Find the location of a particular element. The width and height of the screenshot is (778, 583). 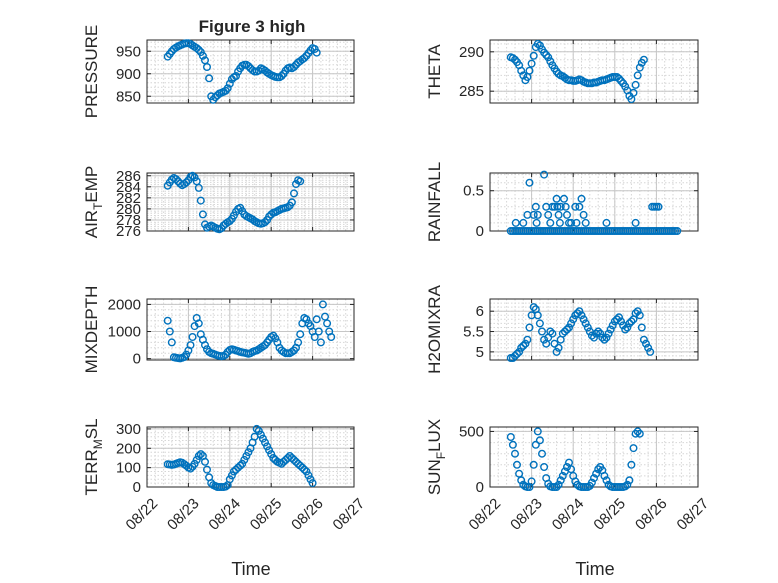

y-tick-label: 6 is located at coordinates (480, 311).